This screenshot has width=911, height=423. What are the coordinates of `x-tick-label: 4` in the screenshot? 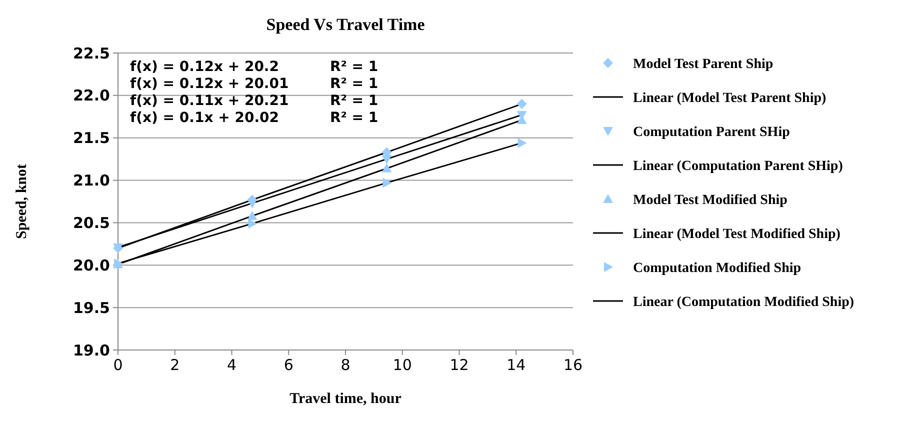 It's located at (231, 365).